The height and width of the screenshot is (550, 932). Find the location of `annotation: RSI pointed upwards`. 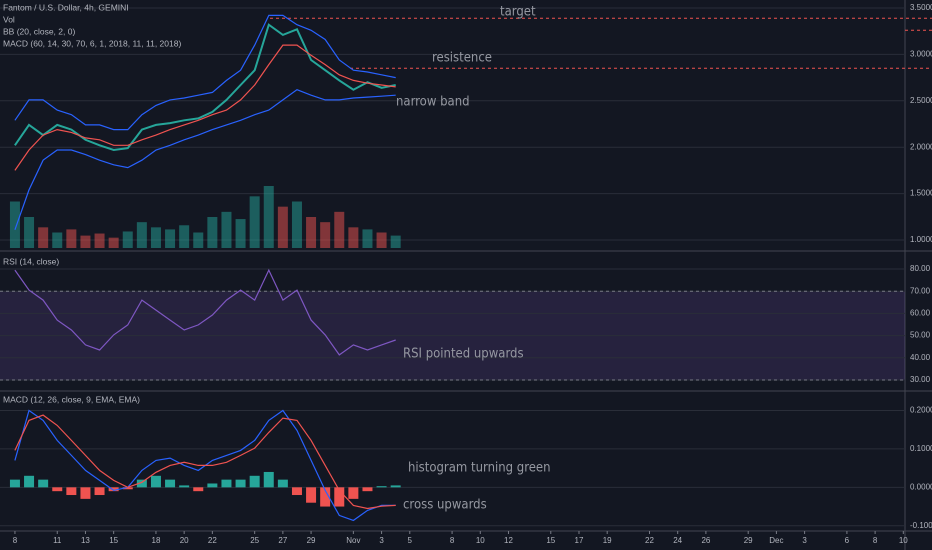

annotation: RSI pointed upwards is located at coordinates (463, 354).